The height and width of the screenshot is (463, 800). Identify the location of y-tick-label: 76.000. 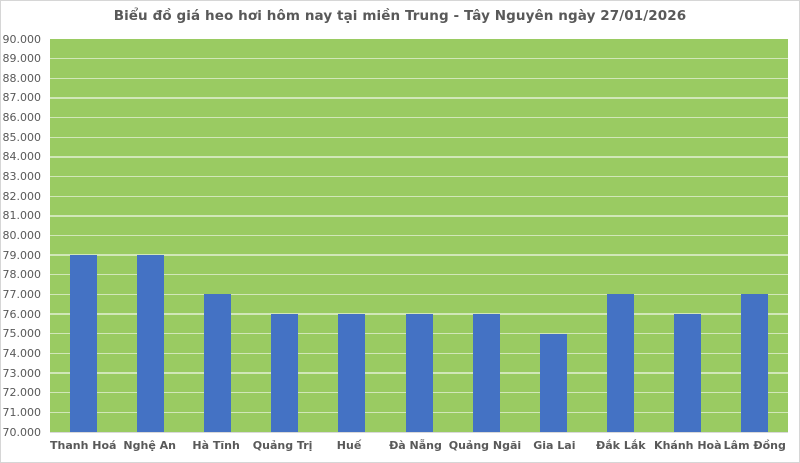
(22, 314).